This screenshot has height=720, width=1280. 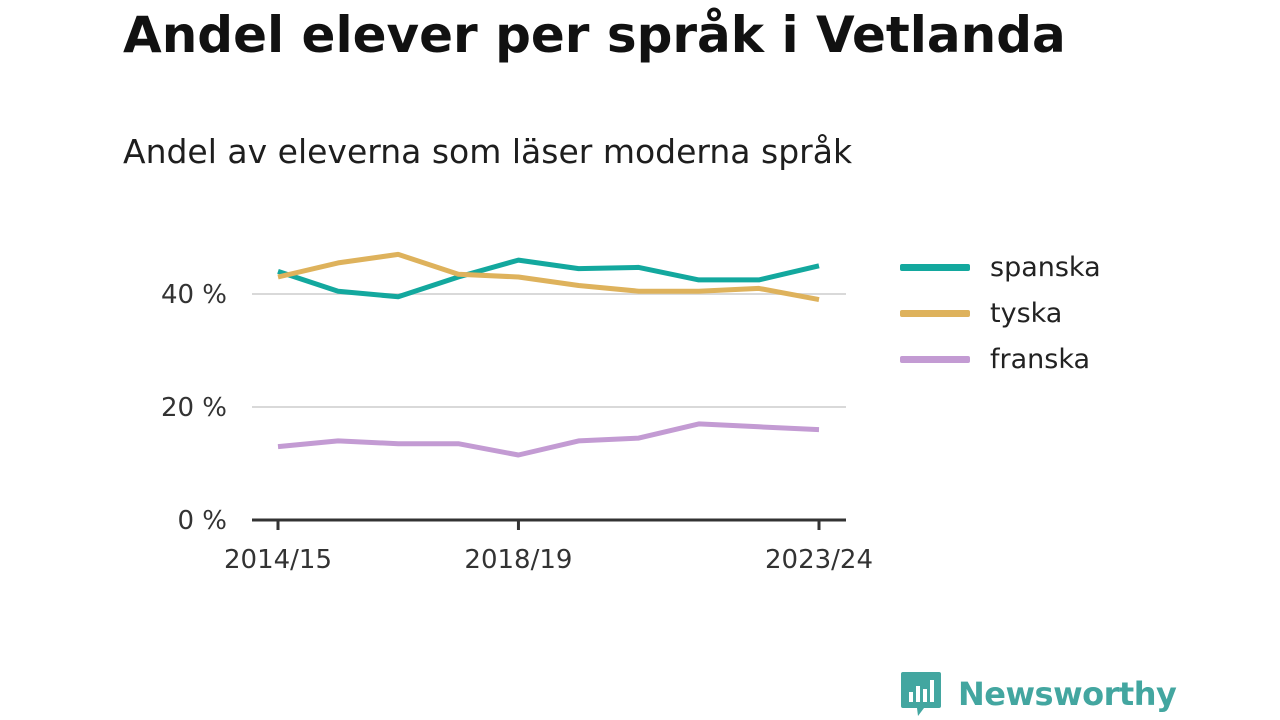 What do you see at coordinates (1026, 313) in the screenshot?
I see `legend-label: tyska` at bounding box center [1026, 313].